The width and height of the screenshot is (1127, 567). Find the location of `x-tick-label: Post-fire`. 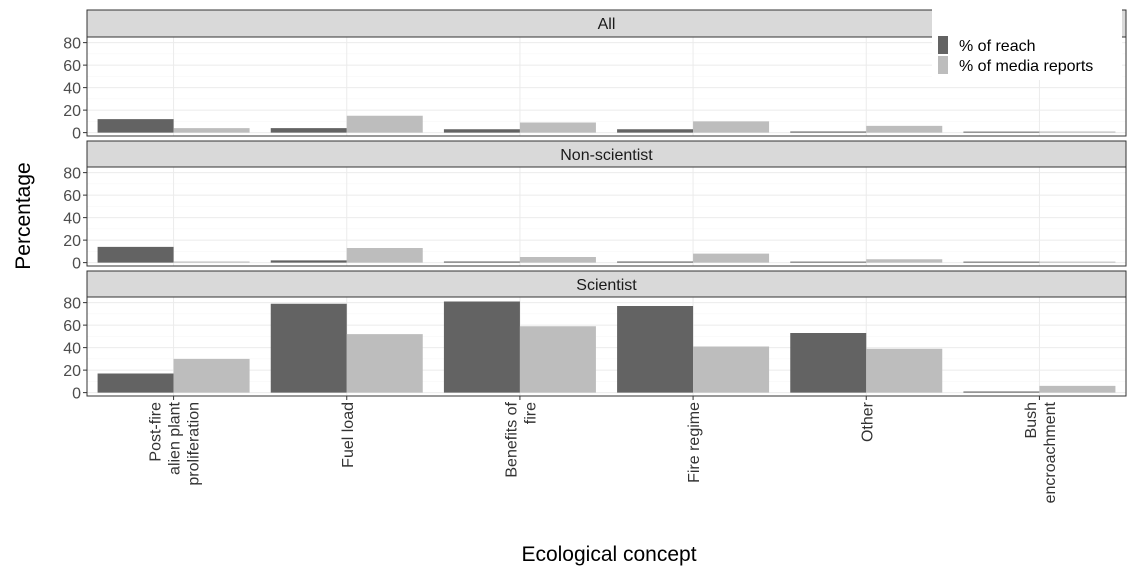

x-tick-label: Post-fire is located at coordinates (156, 432).